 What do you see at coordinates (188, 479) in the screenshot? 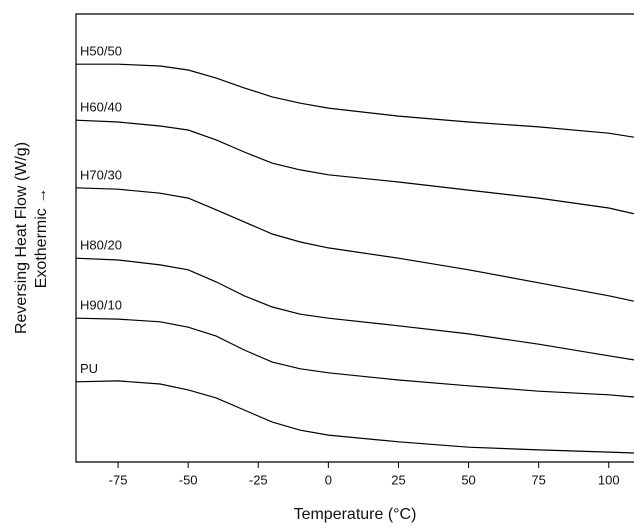
I see `x-tick-label: -50` at bounding box center [188, 479].